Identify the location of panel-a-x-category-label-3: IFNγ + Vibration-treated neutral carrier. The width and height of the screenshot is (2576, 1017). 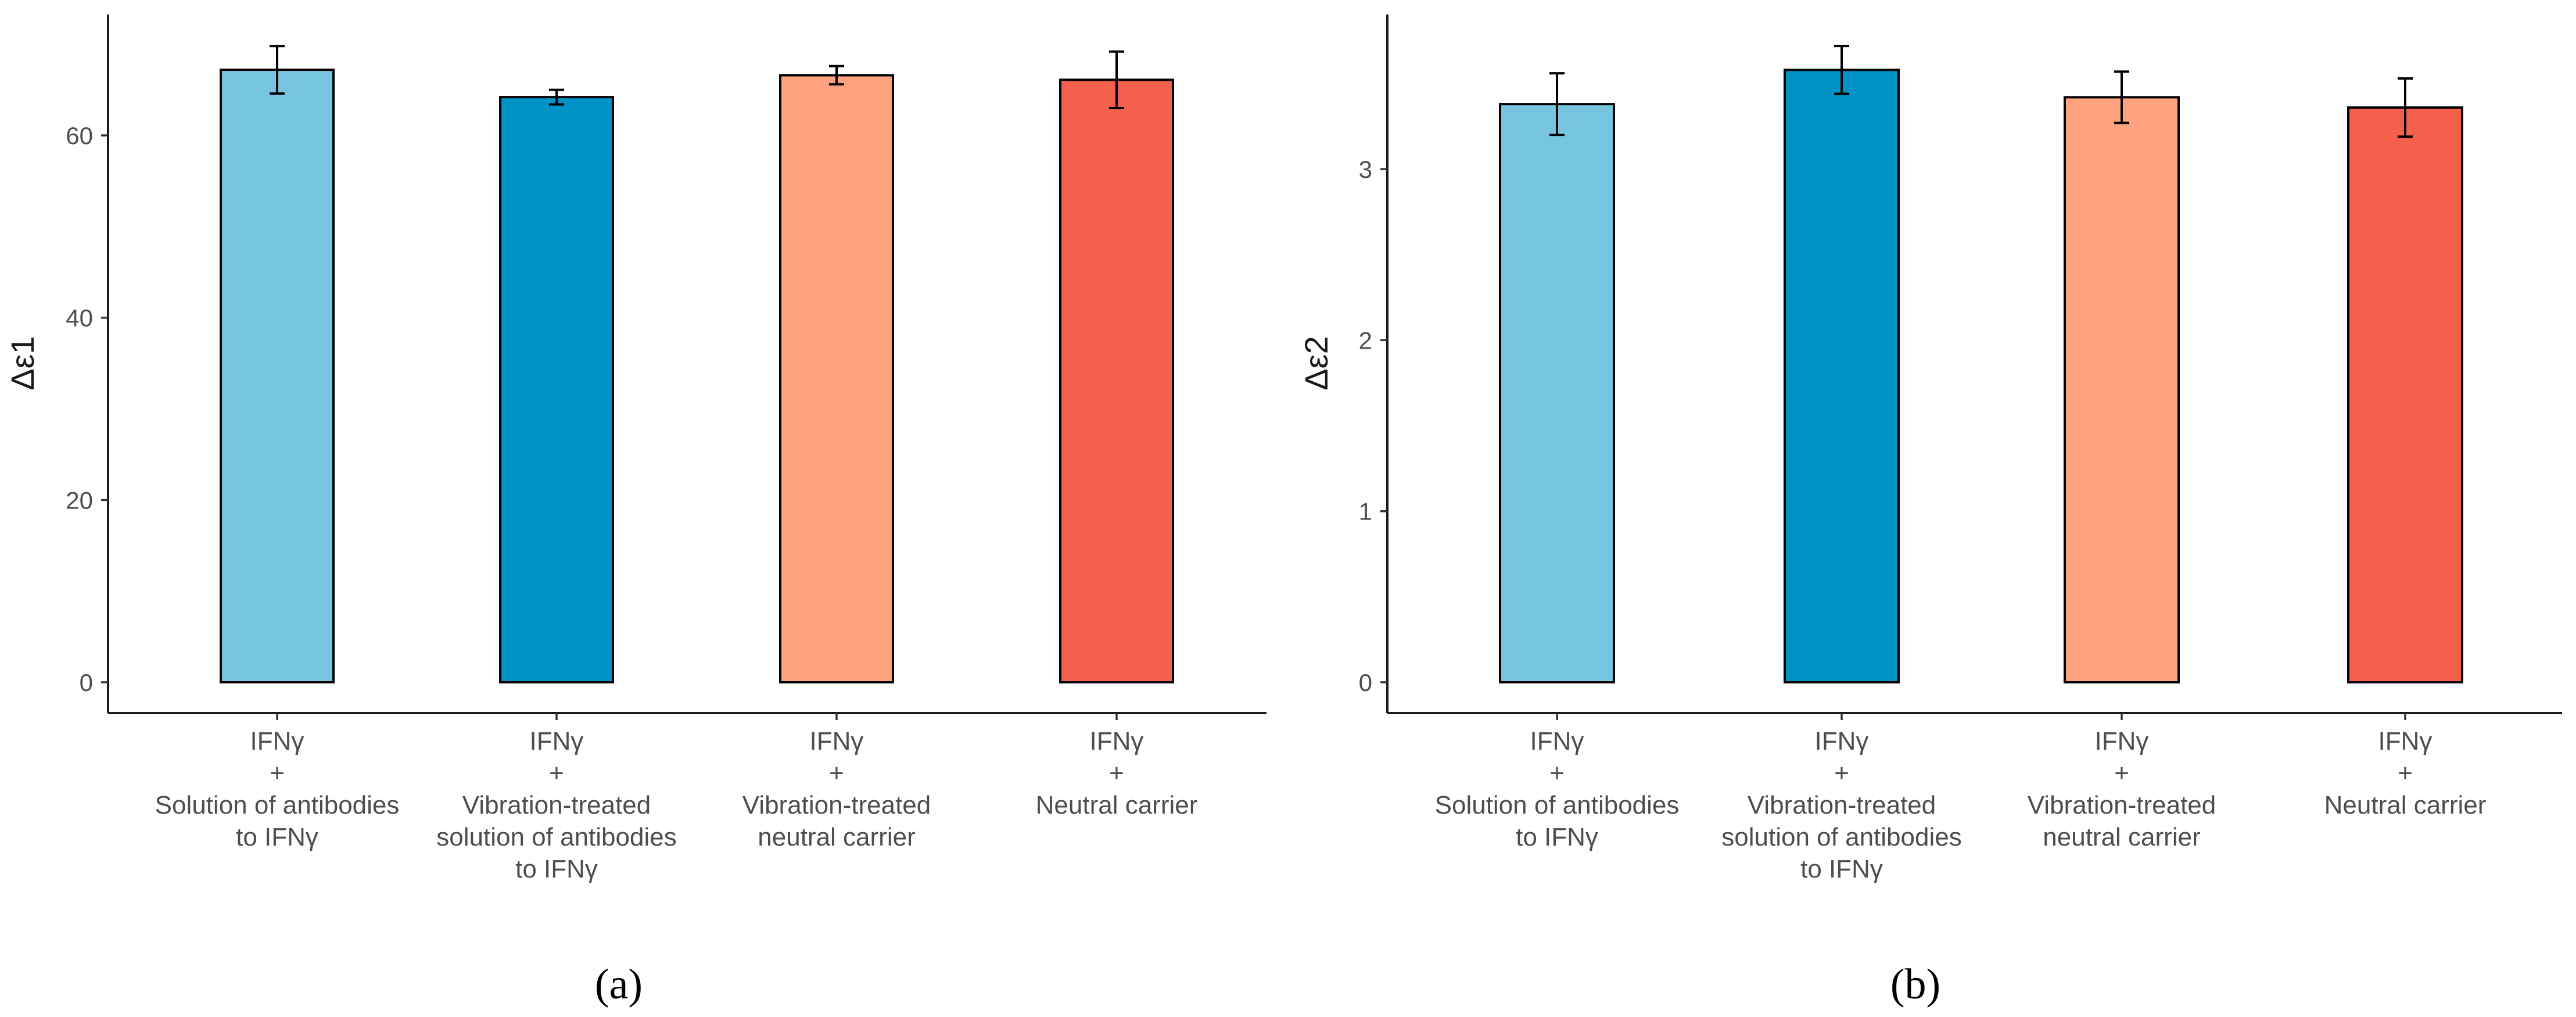
(836, 789).